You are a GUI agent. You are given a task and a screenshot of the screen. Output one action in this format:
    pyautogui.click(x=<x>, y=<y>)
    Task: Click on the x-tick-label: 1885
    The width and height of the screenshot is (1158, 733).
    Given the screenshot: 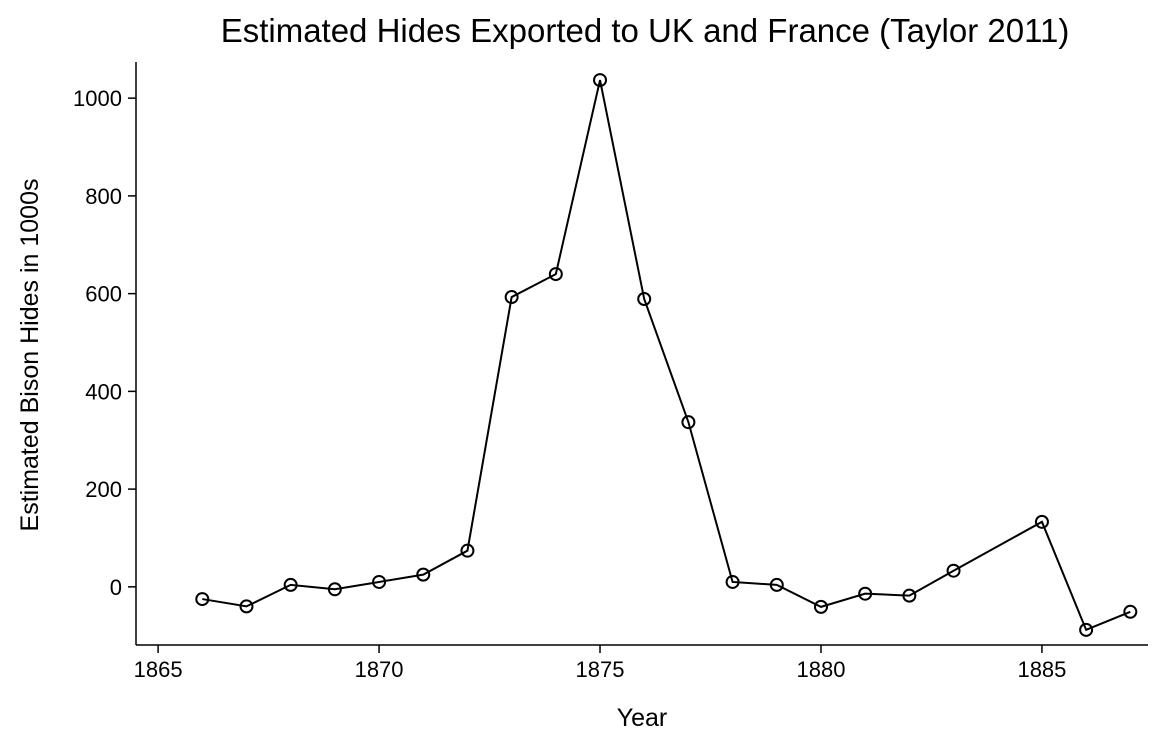 What is the action you would take?
    pyautogui.click(x=1041, y=669)
    